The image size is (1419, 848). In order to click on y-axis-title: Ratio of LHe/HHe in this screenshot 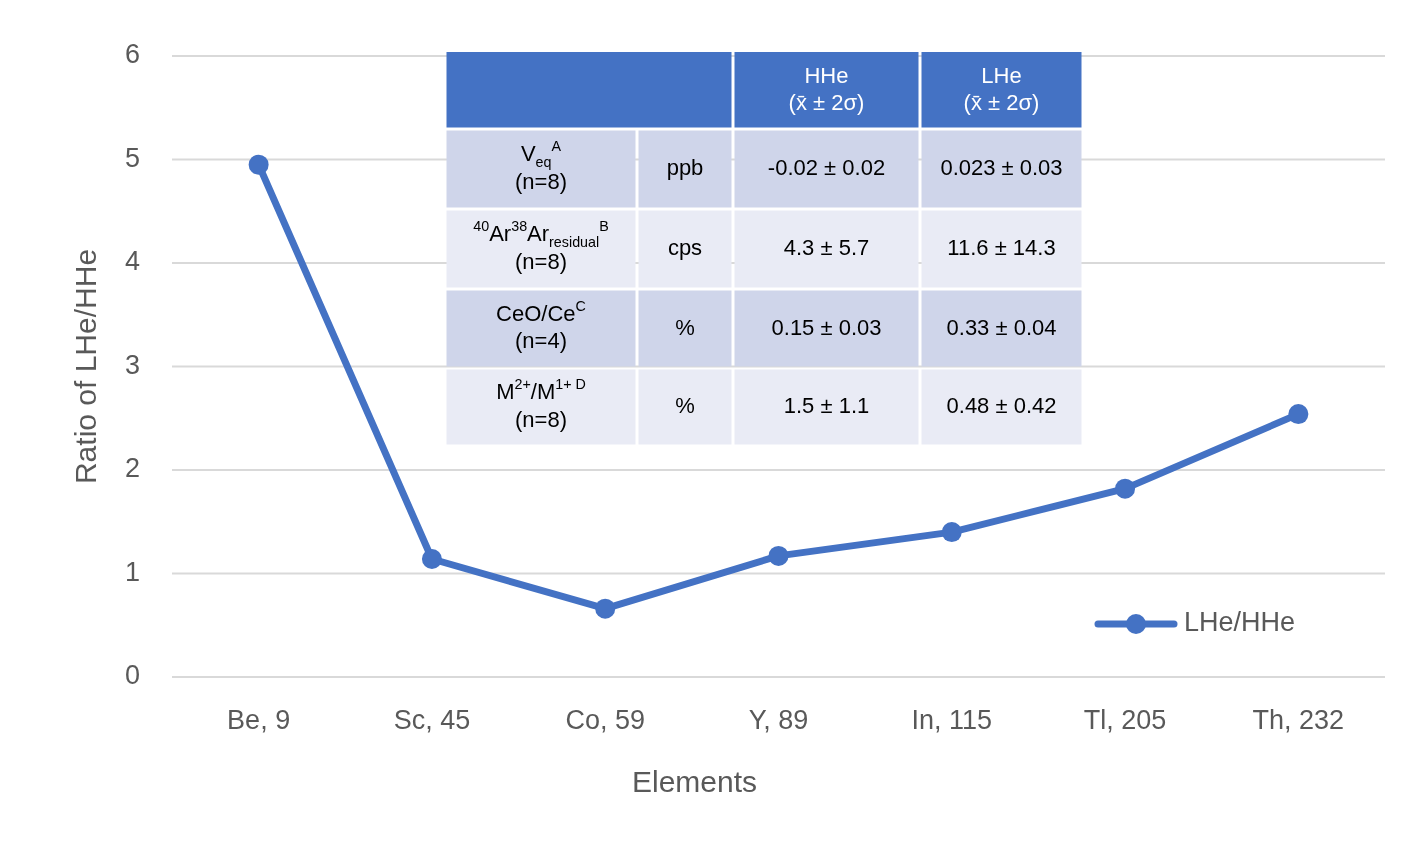, I will do `click(85, 366)`.